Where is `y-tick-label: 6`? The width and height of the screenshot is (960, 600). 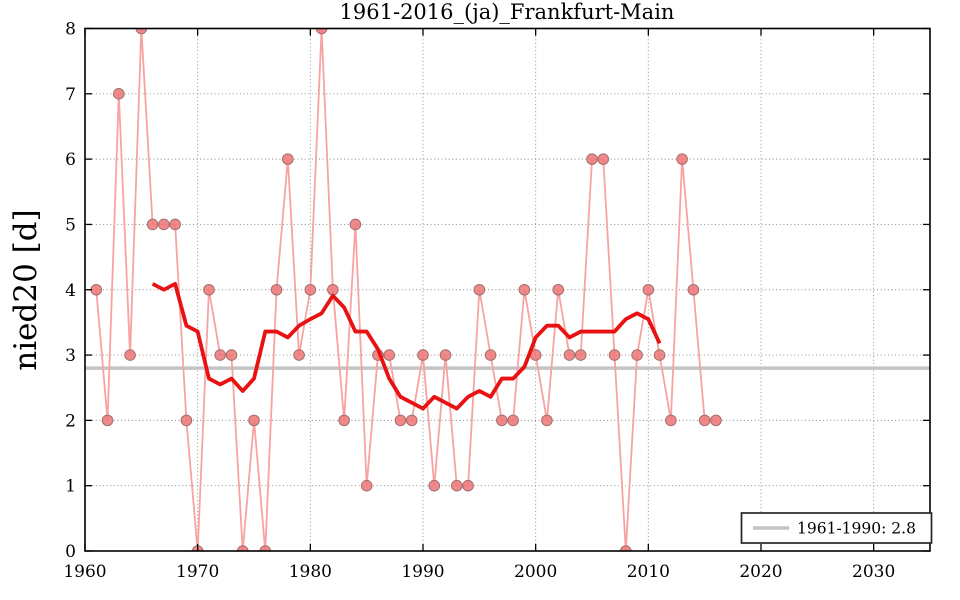 y-tick-label: 6 is located at coordinates (70, 160).